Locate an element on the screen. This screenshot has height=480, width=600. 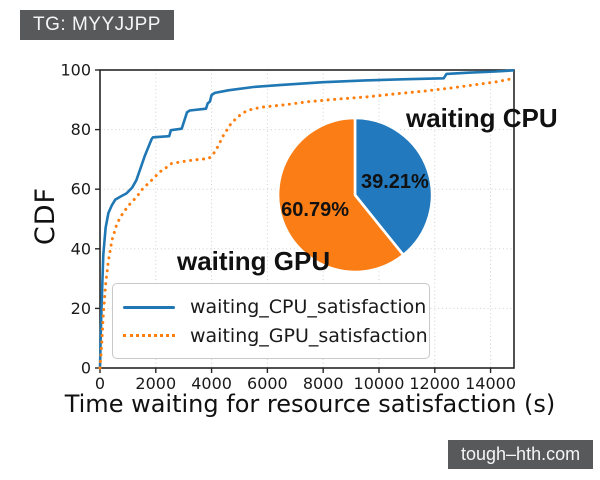
legend-swatch-cpu is located at coordinates (149, 307).